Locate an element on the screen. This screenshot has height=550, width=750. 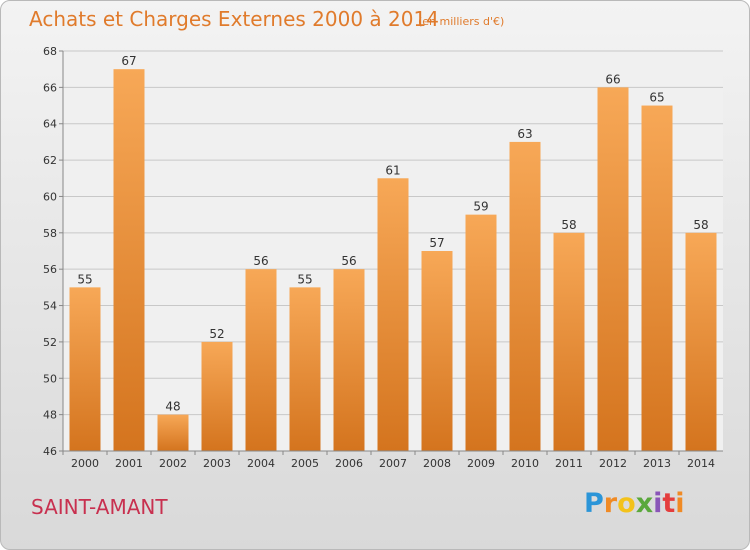
bar-2008 is located at coordinates (437, 351).